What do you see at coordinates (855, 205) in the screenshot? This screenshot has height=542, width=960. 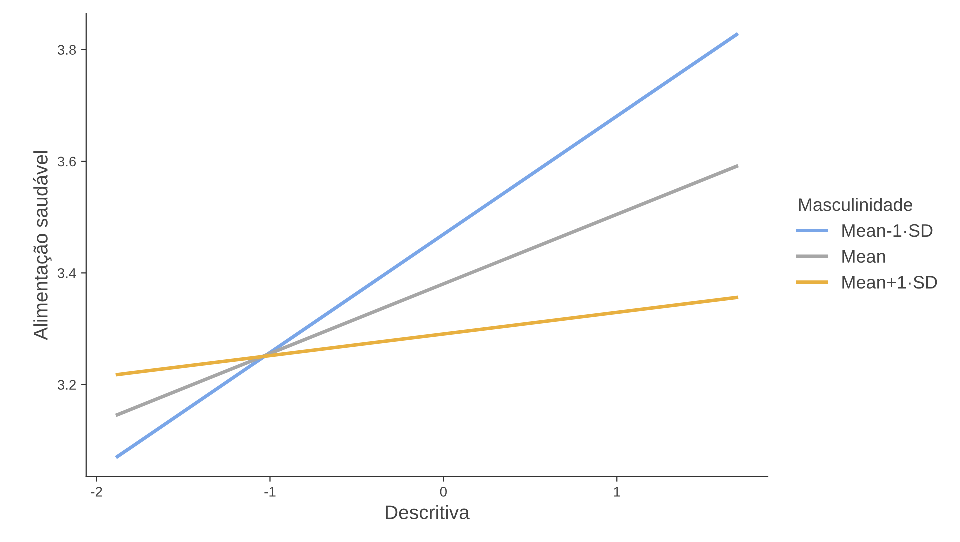 I see `legend-title: Masculinidade` at bounding box center [855, 205].